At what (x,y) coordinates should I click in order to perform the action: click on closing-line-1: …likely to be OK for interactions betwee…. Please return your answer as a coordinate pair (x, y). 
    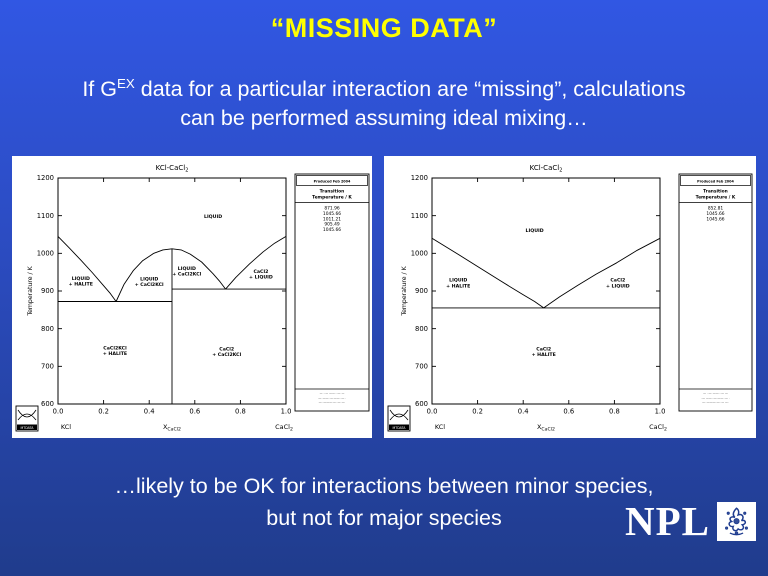
    Looking at the image, I should click on (384, 486).